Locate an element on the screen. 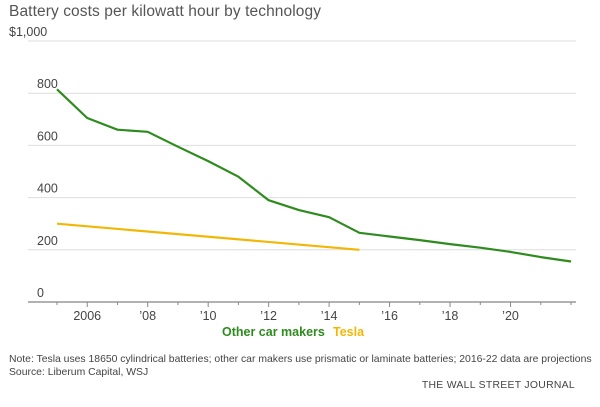 This screenshot has height=407, width=600. x-tick-label: ’14 is located at coordinates (329, 316).